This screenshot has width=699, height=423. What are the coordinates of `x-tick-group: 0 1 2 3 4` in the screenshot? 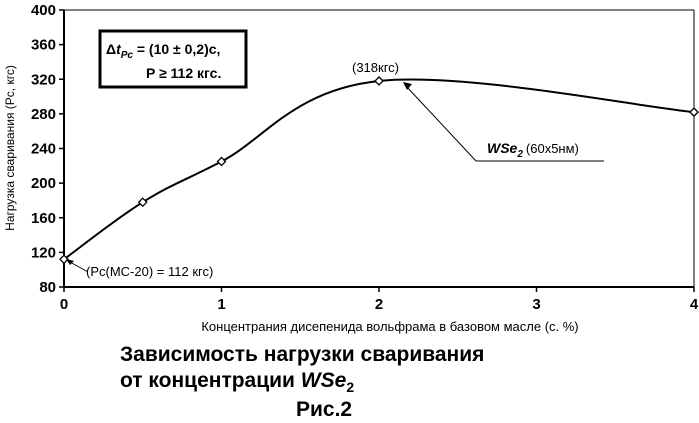 It's located at (379, 300).